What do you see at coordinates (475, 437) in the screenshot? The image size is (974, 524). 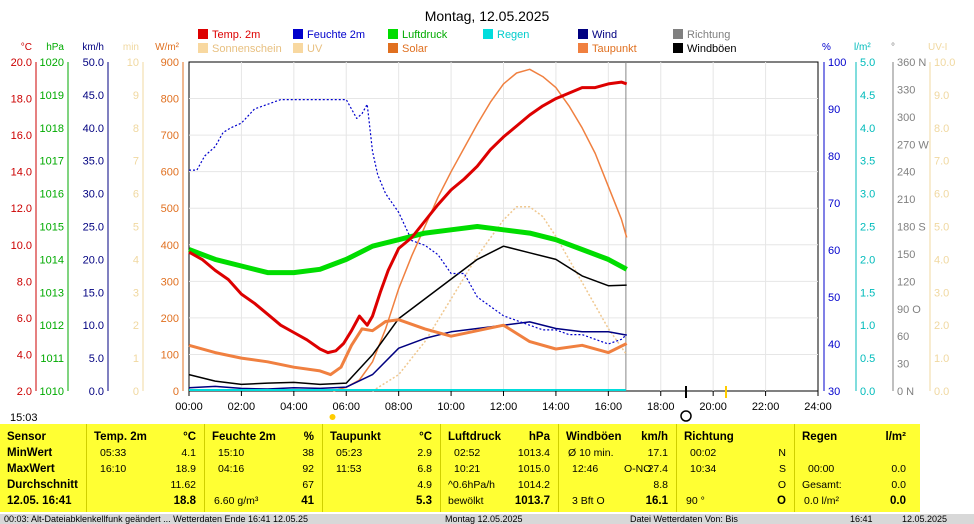 I see `pressure-header: Luftdruck` at bounding box center [475, 437].